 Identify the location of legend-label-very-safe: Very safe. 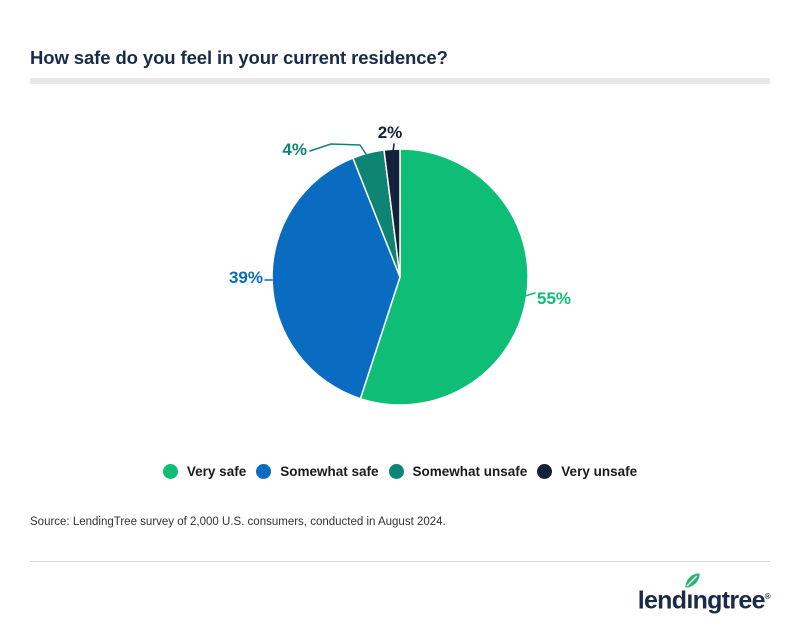
(216, 471).